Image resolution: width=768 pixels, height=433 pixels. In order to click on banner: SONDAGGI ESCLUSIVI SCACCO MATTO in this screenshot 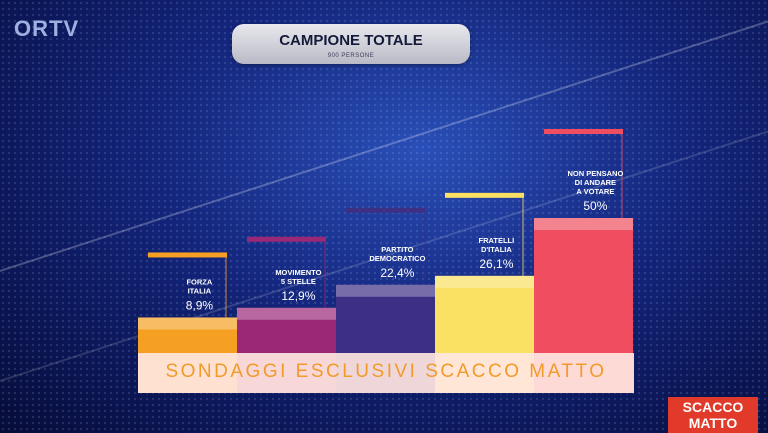, I will do `click(386, 373)`.